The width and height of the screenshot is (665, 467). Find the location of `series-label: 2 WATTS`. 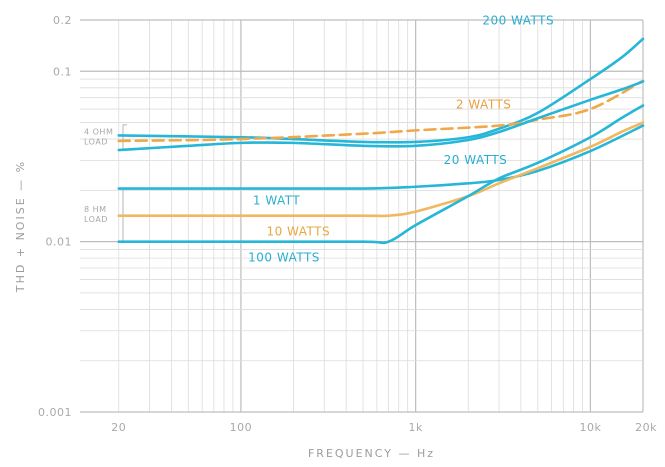

series-label: 2 WATTS is located at coordinates (484, 104).